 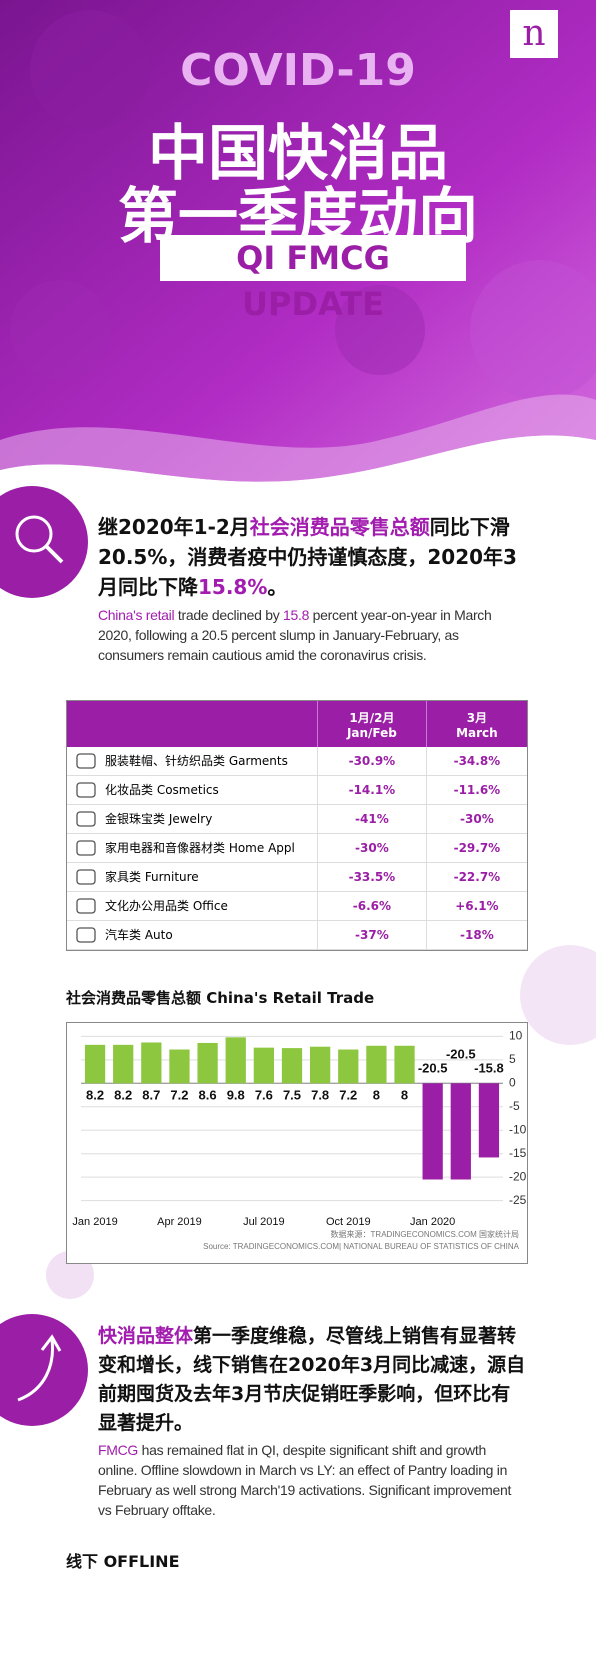 I want to click on text-segment: 15.8%, so click(x=233, y=587).